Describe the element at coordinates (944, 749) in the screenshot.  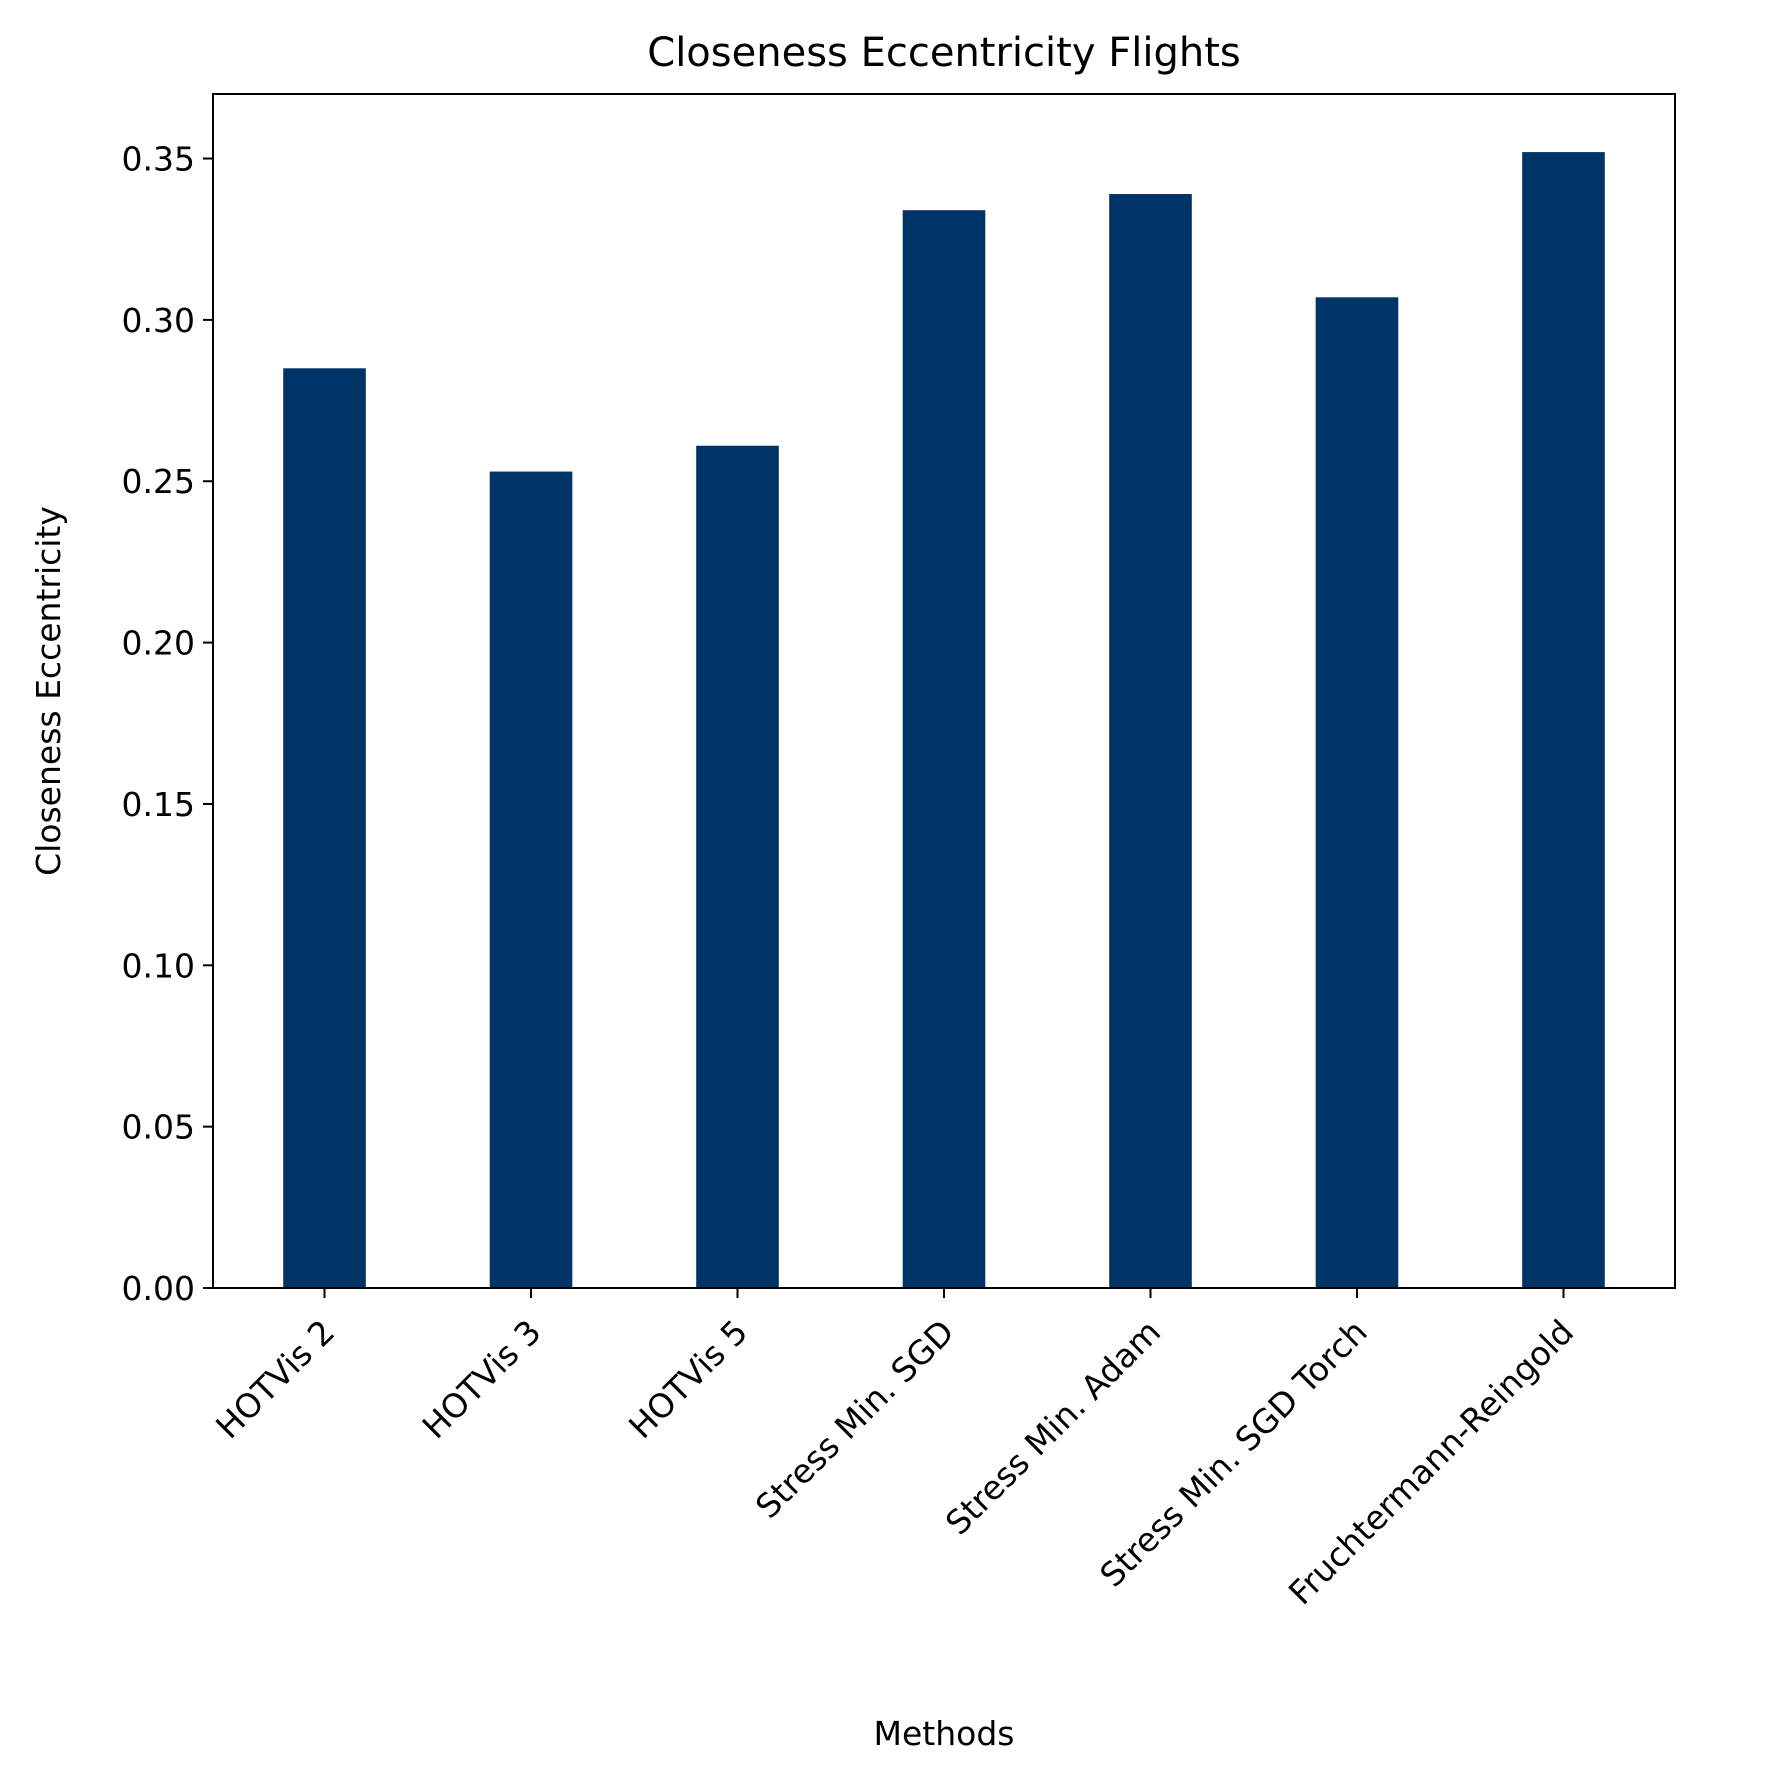
I see `bar-stress-min-sgd` at that location.